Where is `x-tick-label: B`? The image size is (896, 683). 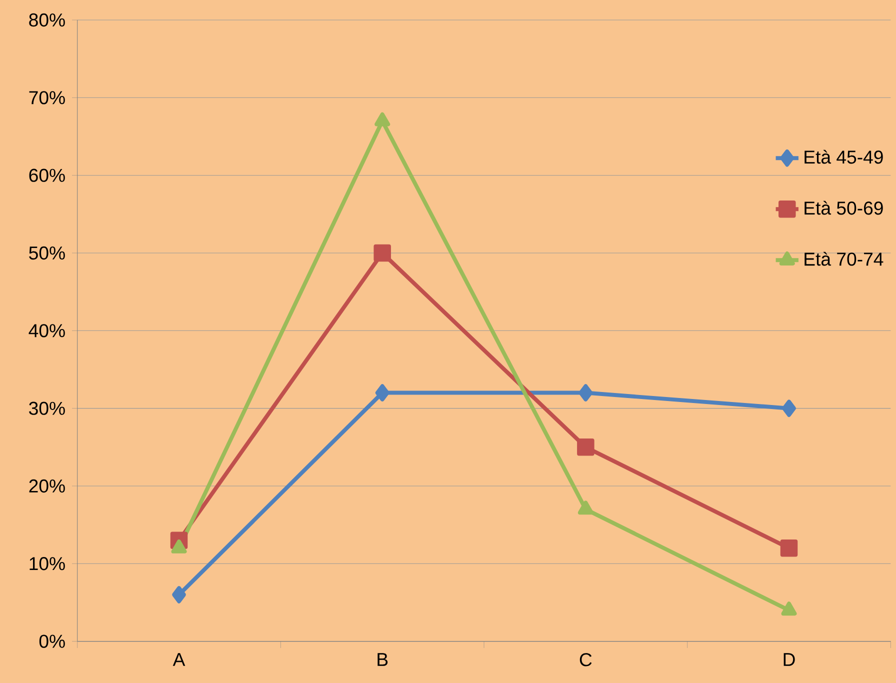
x-tick-label: B is located at coordinates (383, 659).